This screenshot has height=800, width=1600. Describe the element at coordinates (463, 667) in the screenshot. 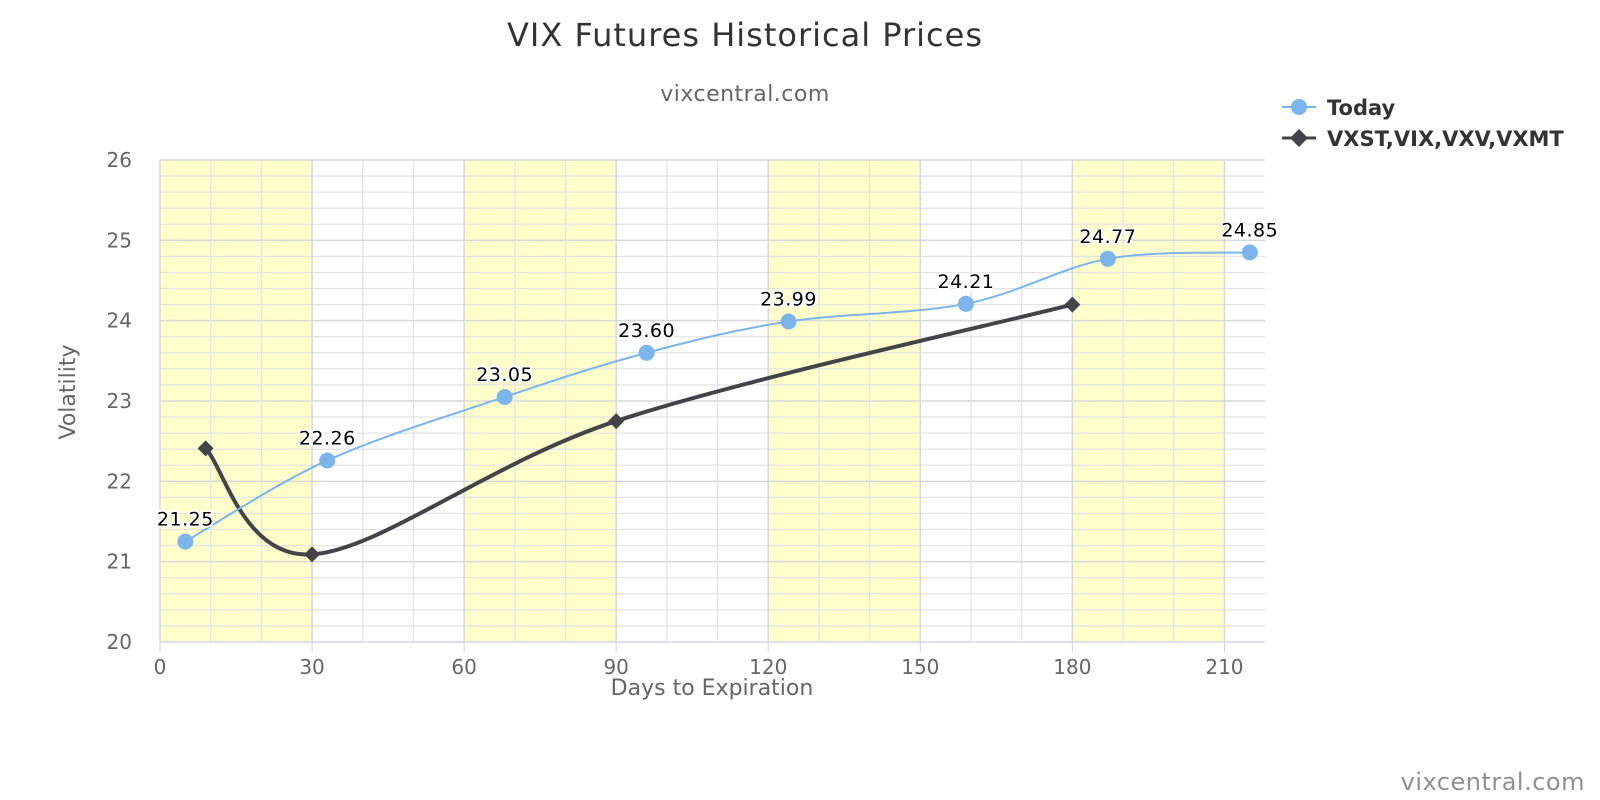

I see `x-tick-label: 60` at that location.